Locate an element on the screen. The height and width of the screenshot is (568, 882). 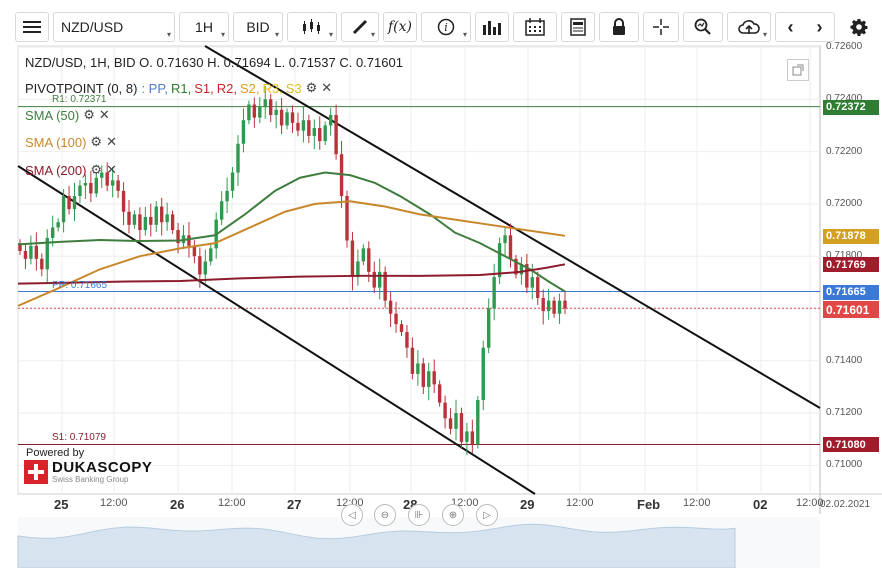
r1-level-label: R1: 0.72371 is located at coordinates (79, 99).